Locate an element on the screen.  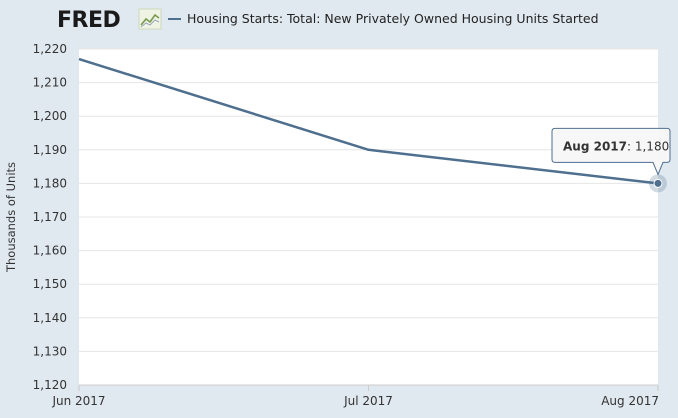
tooltip-value: : 1,180 is located at coordinates (648, 146).